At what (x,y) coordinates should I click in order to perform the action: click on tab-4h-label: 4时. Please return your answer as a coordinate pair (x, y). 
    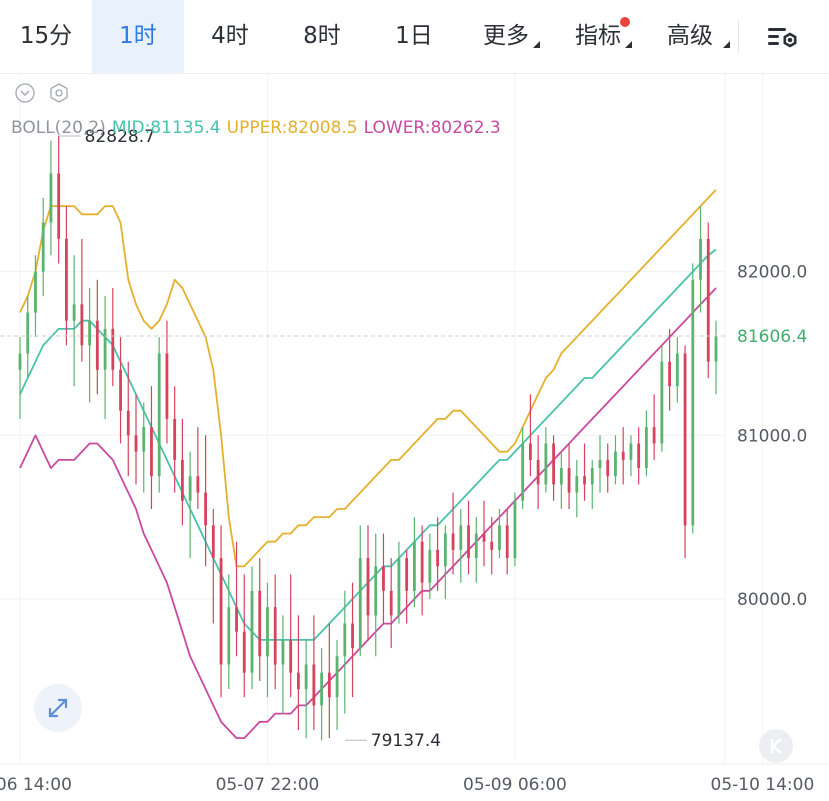
    Looking at the image, I should click on (230, 36).